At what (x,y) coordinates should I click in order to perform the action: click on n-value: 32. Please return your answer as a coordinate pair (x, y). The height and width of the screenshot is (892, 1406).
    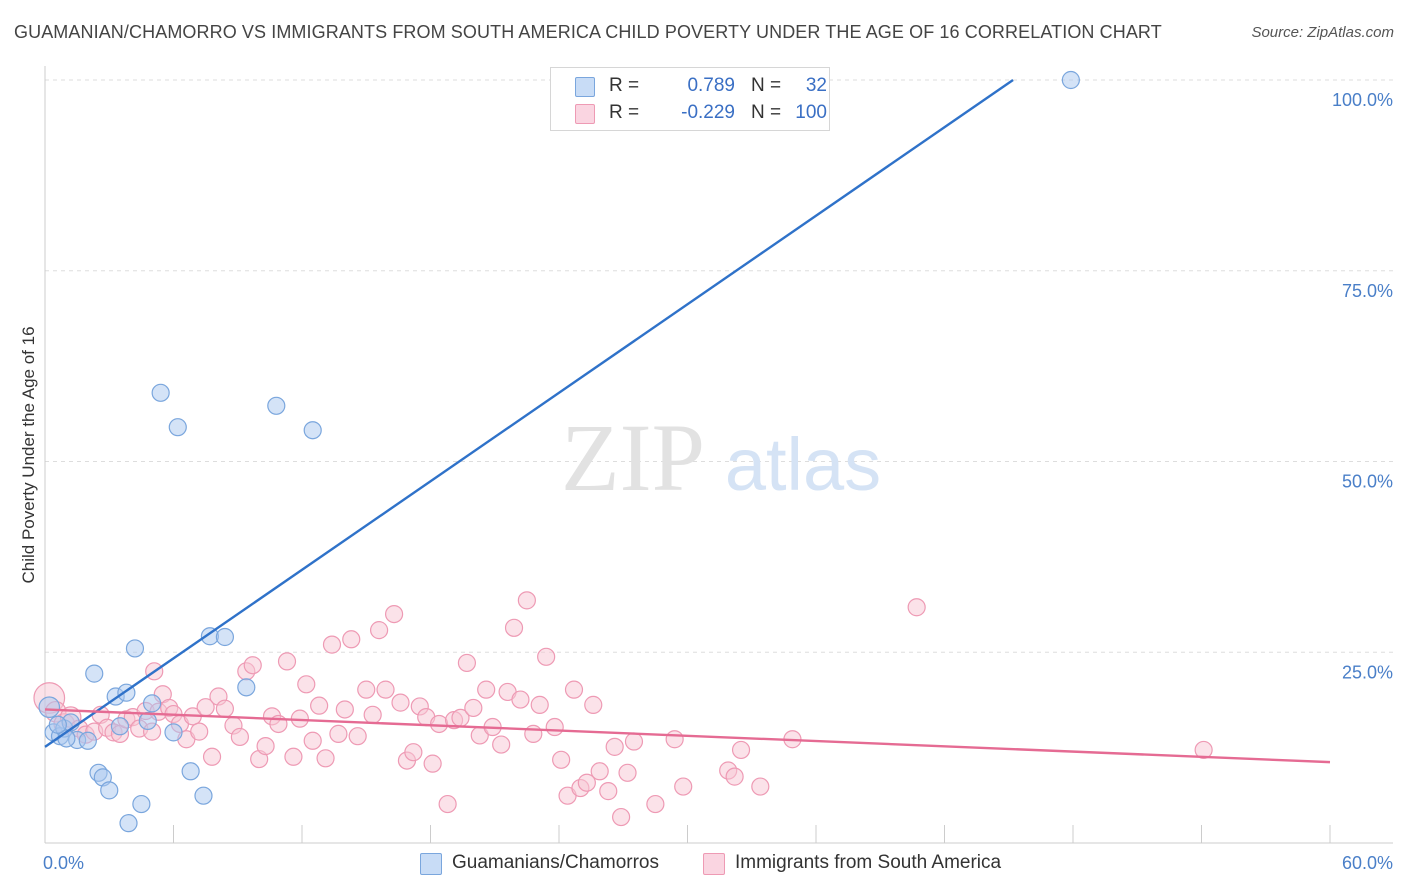
    Looking at the image, I should click on (816, 85).